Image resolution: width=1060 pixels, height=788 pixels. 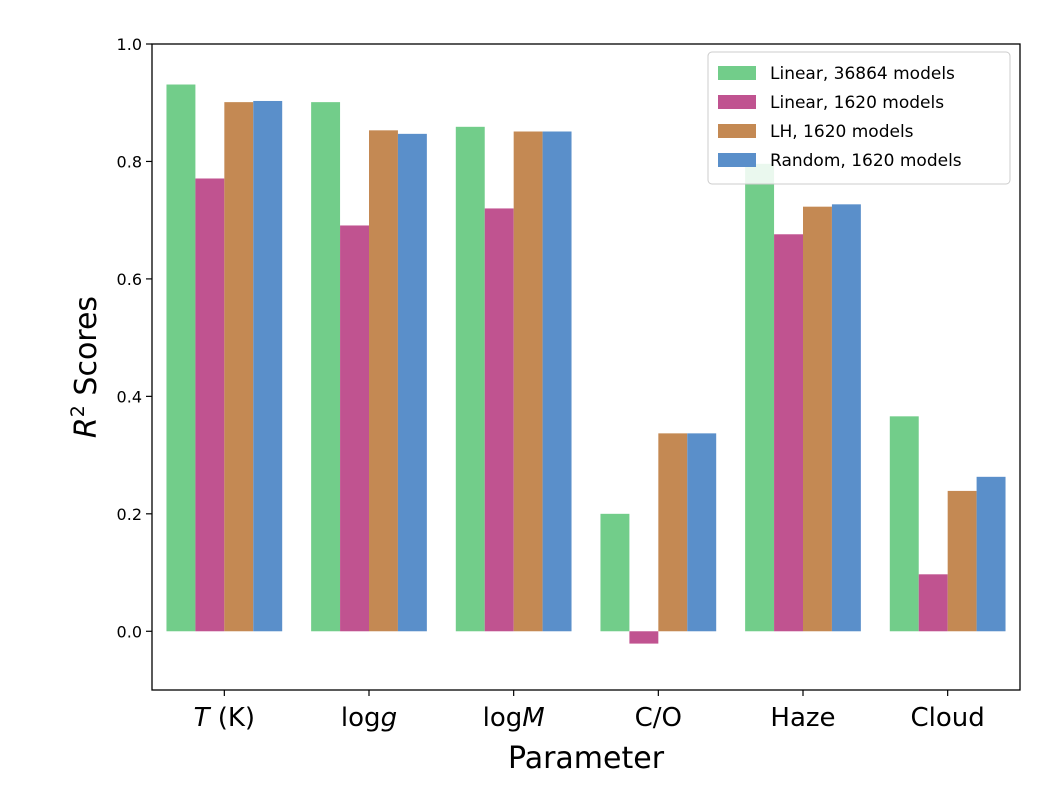 I want to click on x-tick-label: logg, so click(x=369, y=718).